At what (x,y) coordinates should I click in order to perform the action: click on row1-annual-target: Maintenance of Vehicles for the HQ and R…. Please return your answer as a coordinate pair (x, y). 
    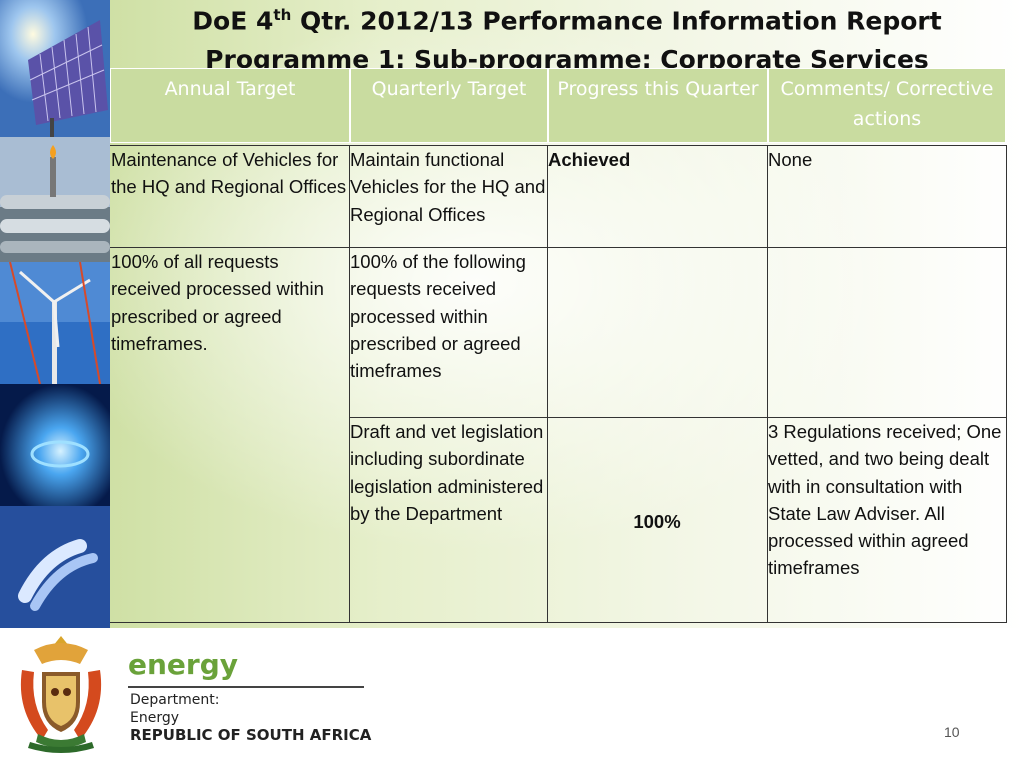
    Looking at the image, I should click on (229, 173).